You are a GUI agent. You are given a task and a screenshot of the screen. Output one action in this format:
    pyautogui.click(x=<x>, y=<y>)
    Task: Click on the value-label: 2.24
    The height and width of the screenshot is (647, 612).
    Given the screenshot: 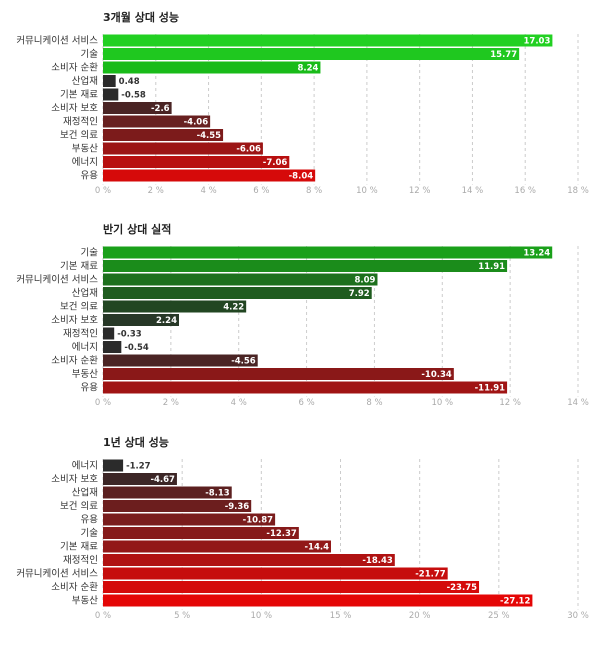 What is the action you would take?
    pyautogui.click(x=166, y=321)
    